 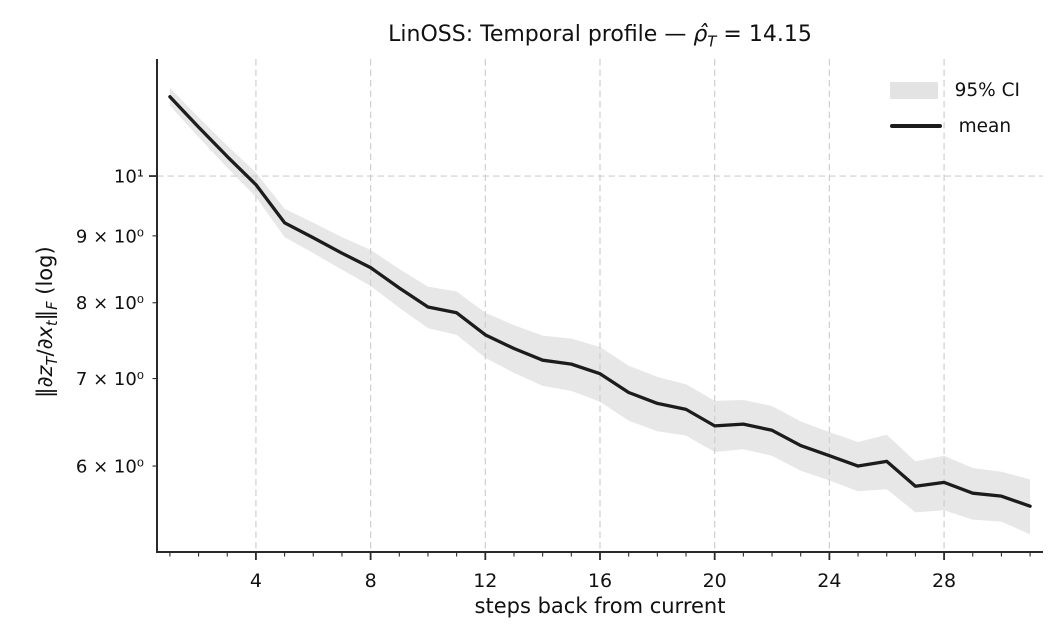 What do you see at coordinates (110, 379) in the screenshot?
I see `y-tick-label: 7 × 10⁰` at bounding box center [110, 379].